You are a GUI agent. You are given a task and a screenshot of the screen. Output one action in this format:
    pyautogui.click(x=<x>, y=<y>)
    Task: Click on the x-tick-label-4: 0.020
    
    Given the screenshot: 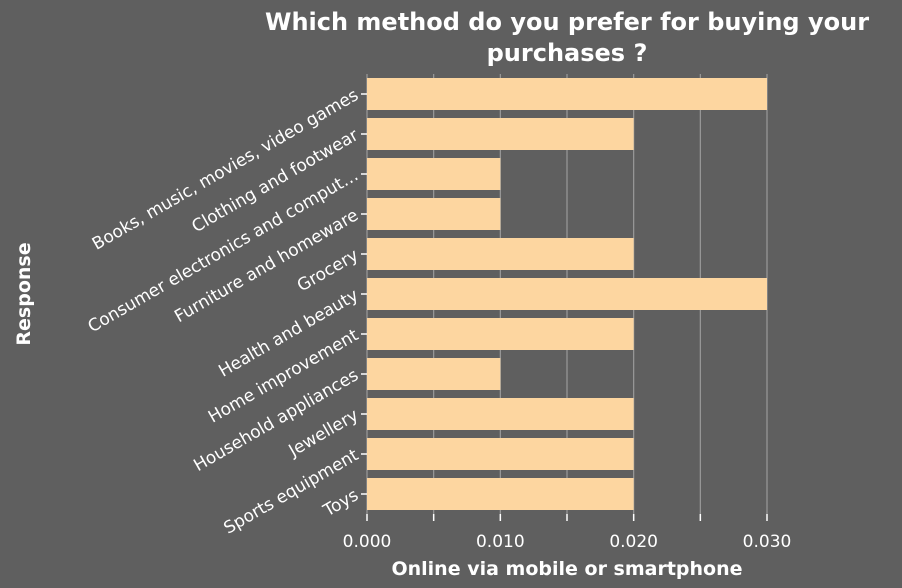 What is the action you would take?
    pyautogui.click(x=633, y=542)
    